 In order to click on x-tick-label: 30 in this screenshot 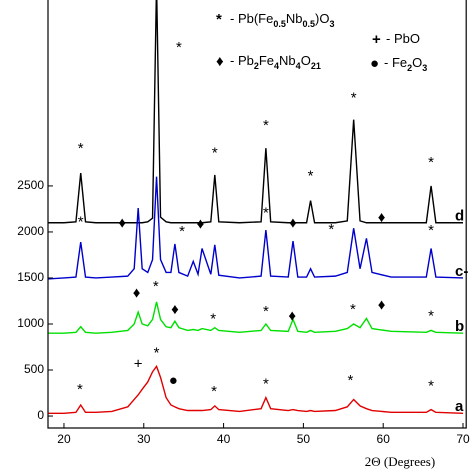, I will do `click(144, 439)`.